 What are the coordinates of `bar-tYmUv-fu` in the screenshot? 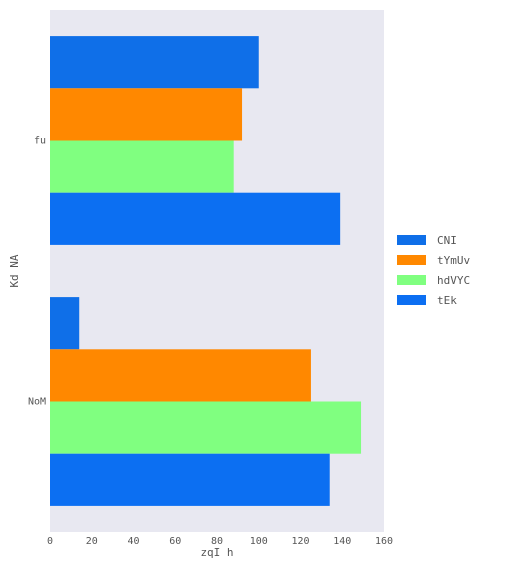 It's located at (146, 114).